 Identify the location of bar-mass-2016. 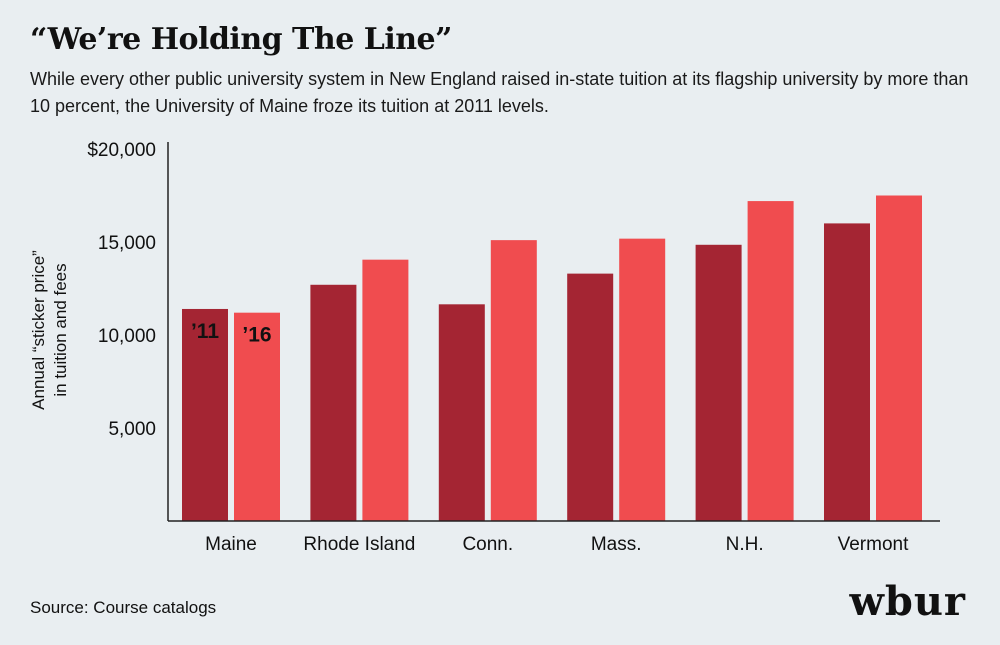
(642, 380).